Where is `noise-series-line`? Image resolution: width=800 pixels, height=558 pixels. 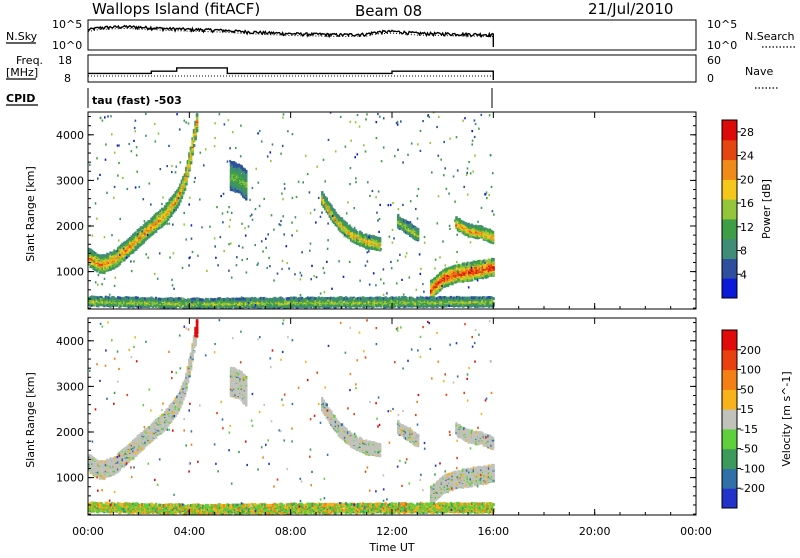
noise-series-line is located at coordinates (290, 36).